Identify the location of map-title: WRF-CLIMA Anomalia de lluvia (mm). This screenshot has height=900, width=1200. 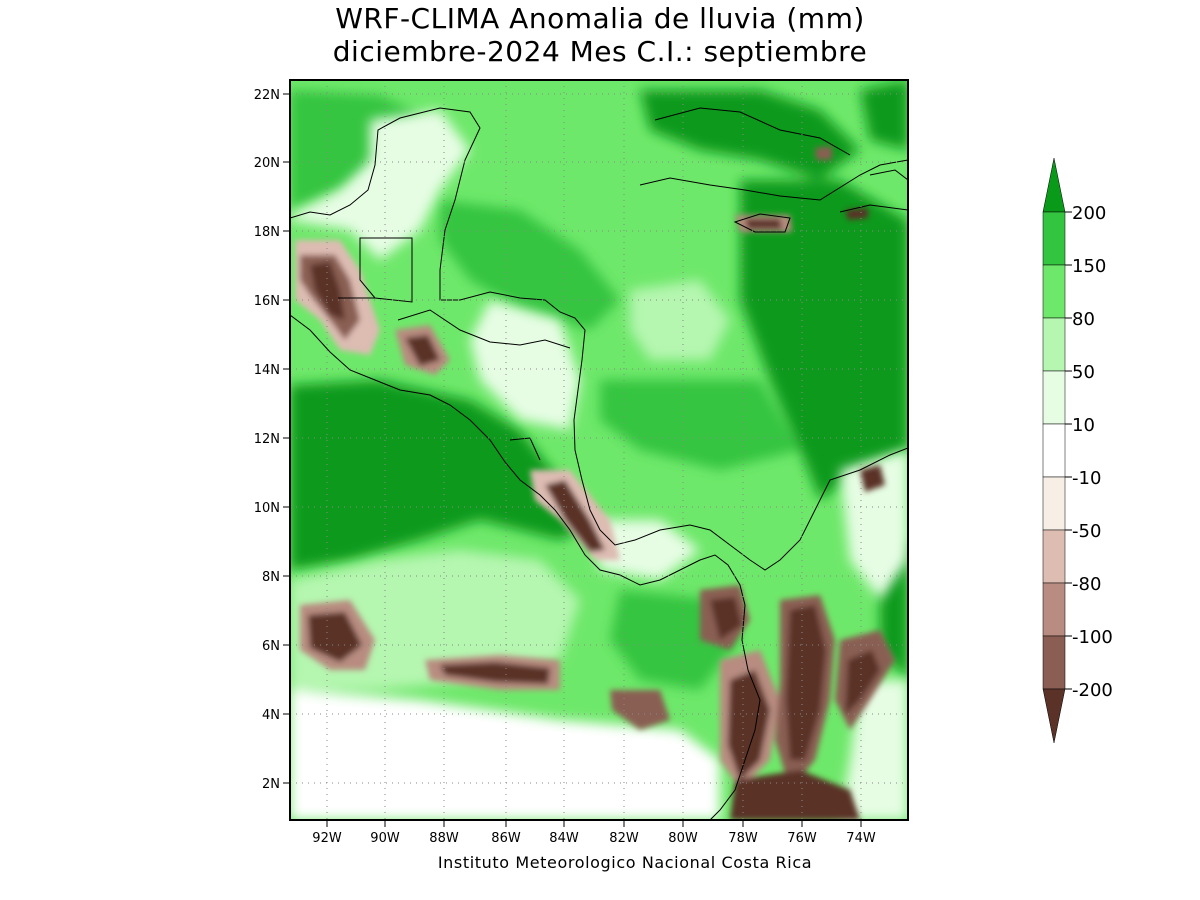
(600, 18).